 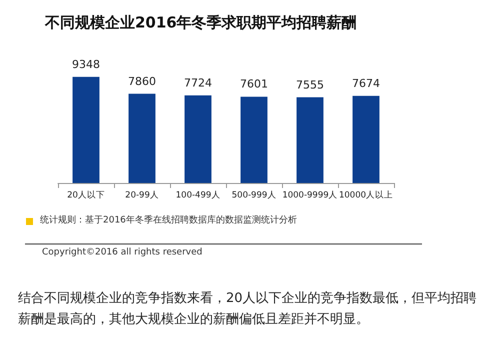 What do you see at coordinates (86, 195) in the screenshot?
I see `x-tick-label: 20人以下` at bounding box center [86, 195].